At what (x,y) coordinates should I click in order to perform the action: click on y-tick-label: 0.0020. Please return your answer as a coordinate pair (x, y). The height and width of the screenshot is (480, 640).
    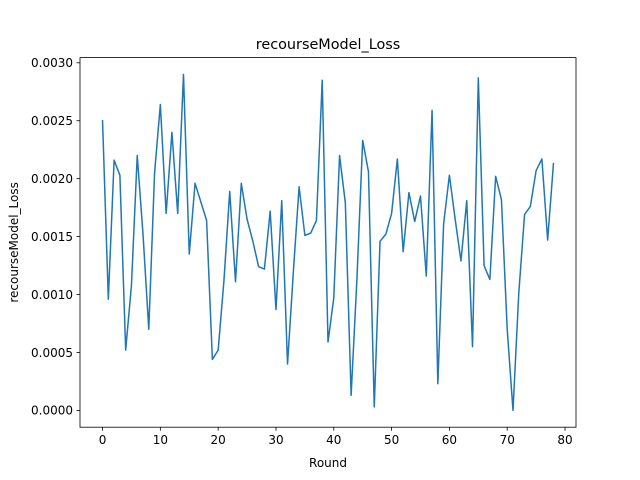
    Looking at the image, I should click on (52, 179).